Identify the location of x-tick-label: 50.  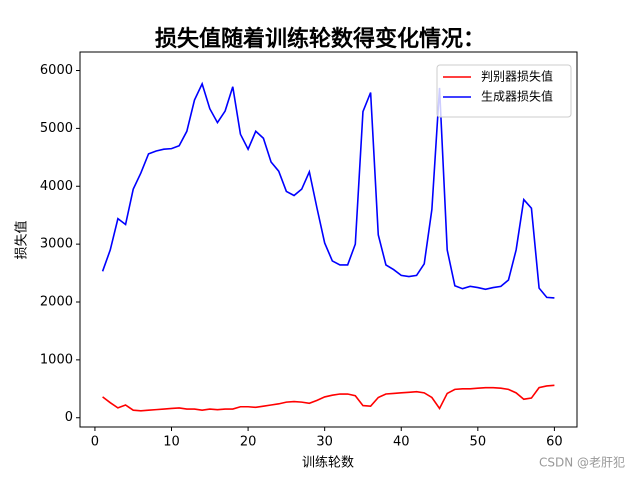
(478, 442).